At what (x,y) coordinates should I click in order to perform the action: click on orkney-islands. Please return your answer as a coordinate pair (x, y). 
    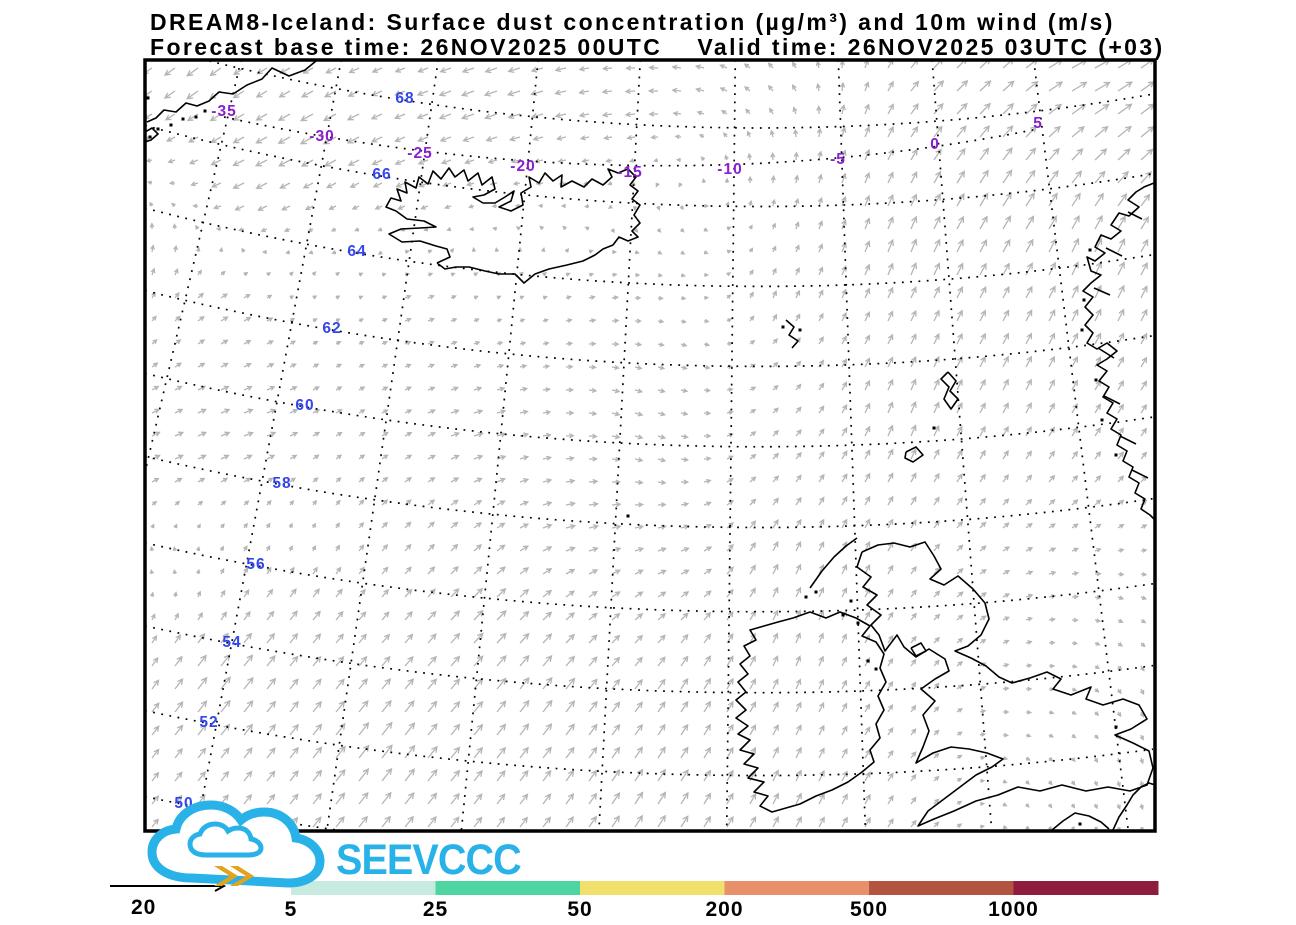
    Looking at the image, I should click on (914, 454).